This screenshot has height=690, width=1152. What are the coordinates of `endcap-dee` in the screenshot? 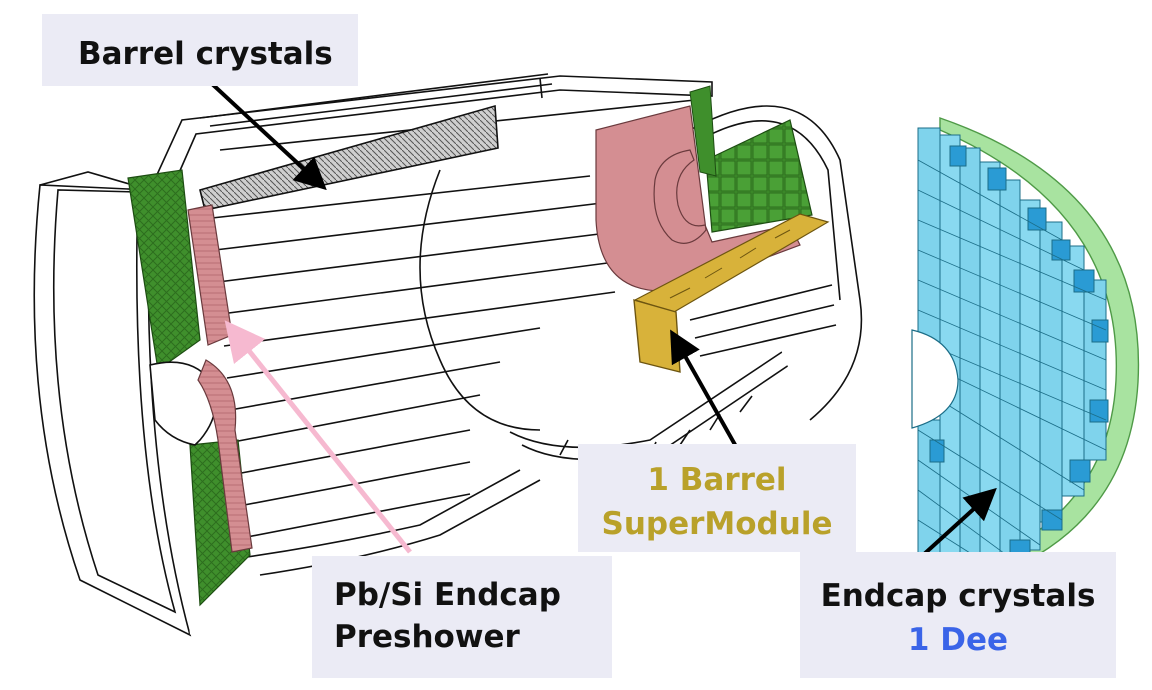 It's located at (1025, 346).